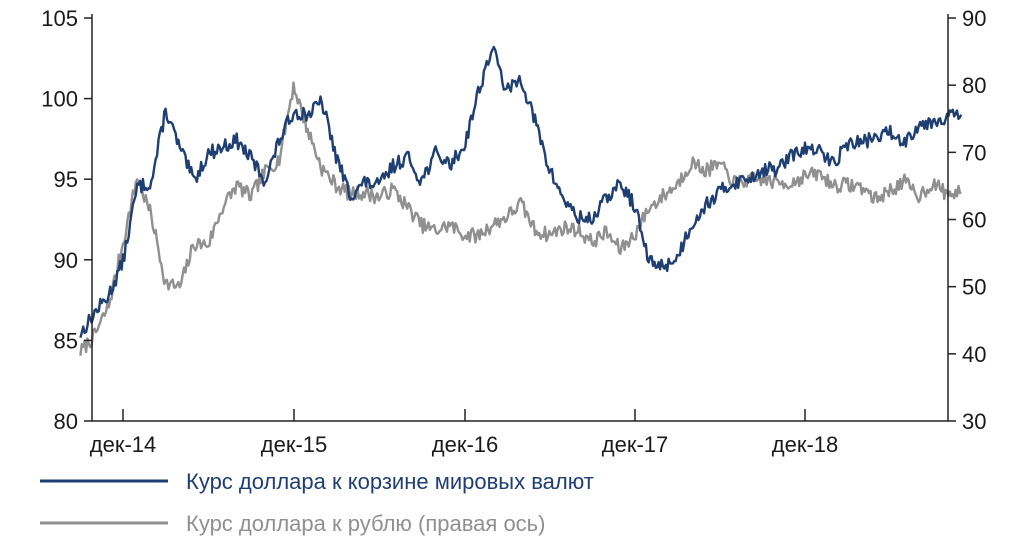 The height and width of the screenshot is (546, 1024). I want to click on left-tick-label: 85, so click(66, 340).